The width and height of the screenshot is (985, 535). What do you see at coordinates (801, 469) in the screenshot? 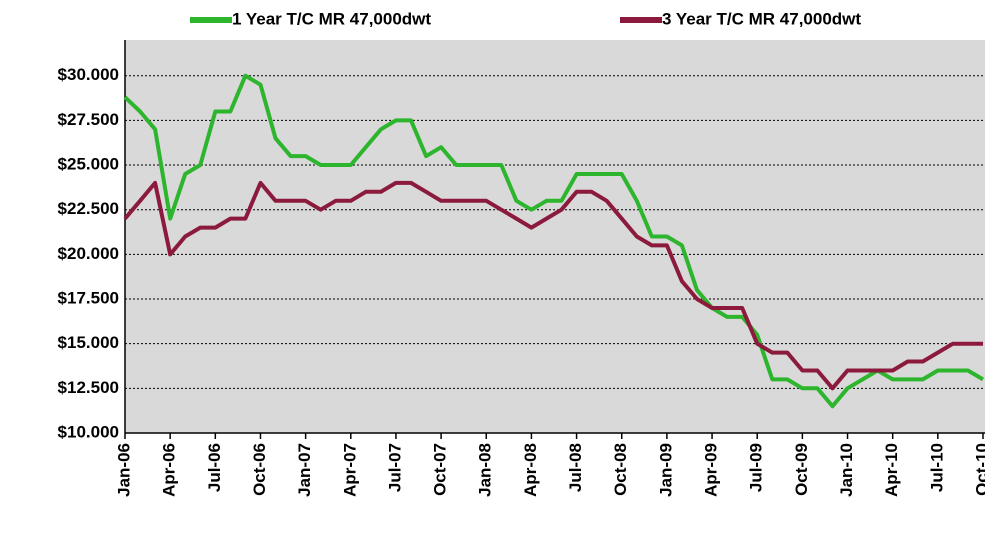
I see `x-tick-label: Oct-09` at bounding box center [801, 469].